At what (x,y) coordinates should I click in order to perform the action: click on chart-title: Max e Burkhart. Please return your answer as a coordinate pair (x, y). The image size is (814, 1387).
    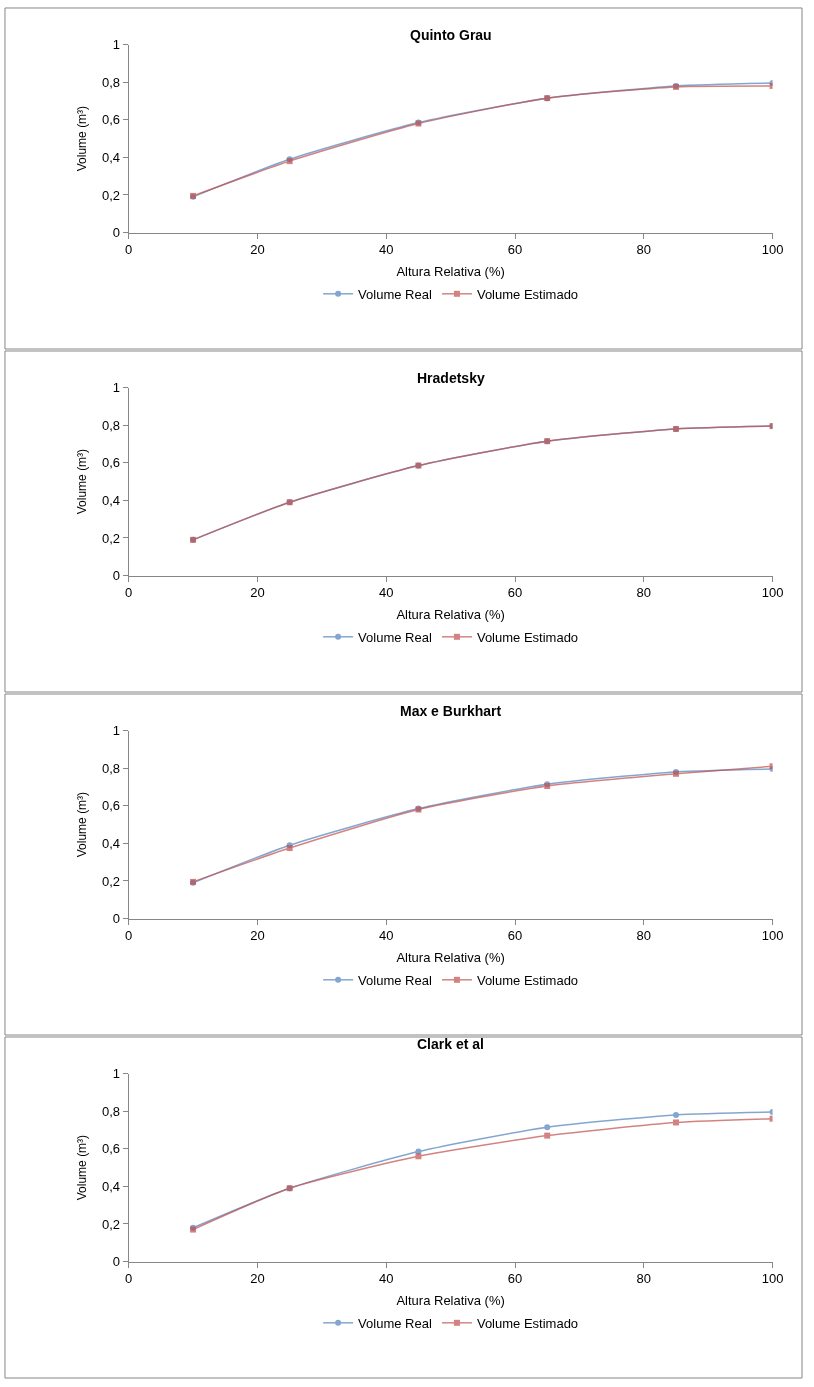
    Looking at the image, I should click on (451, 711).